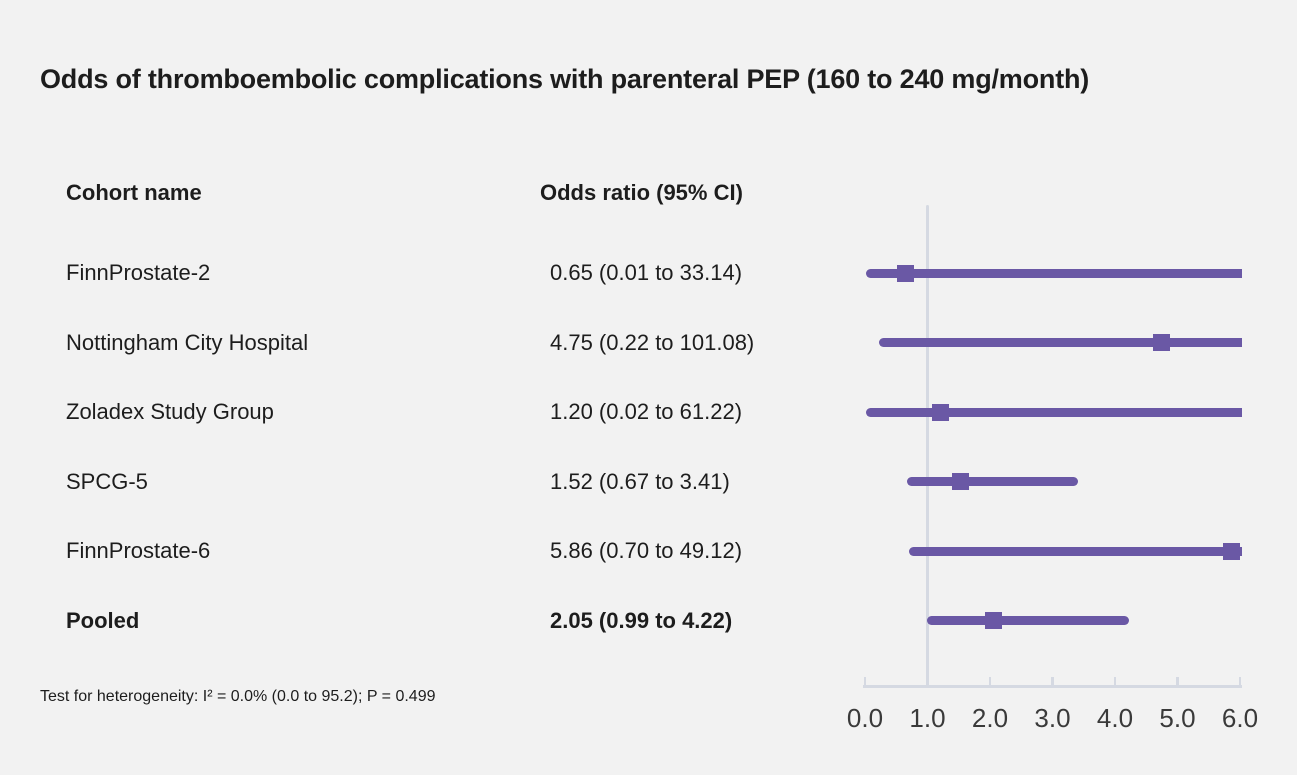 The height and width of the screenshot is (775, 1297). What do you see at coordinates (103, 620) in the screenshot?
I see `cohort-label: Pooled` at bounding box center [103, 620].